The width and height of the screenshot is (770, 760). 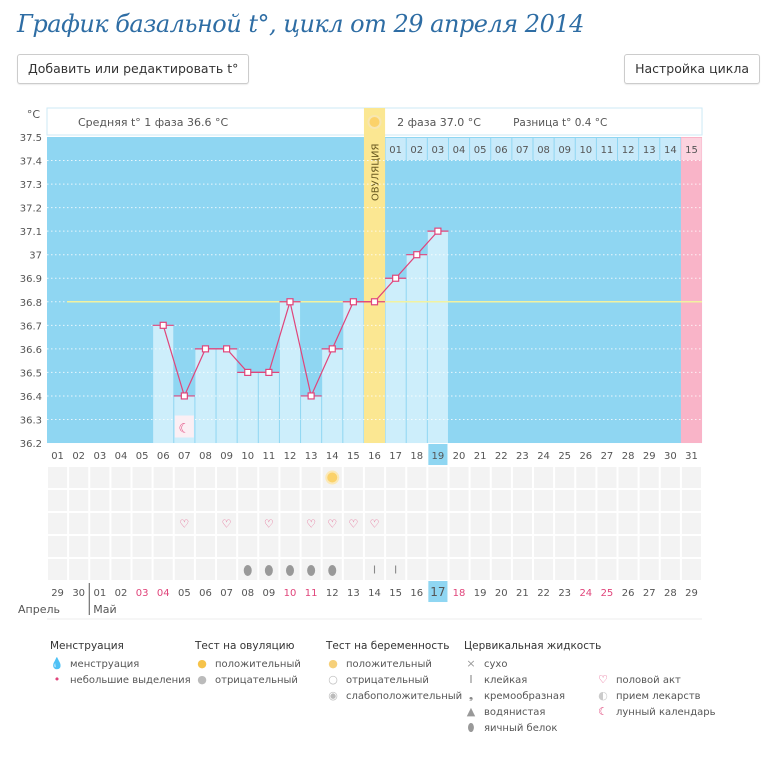 I want to click on cycle-day-label: 02, so click(x=78, y=456).